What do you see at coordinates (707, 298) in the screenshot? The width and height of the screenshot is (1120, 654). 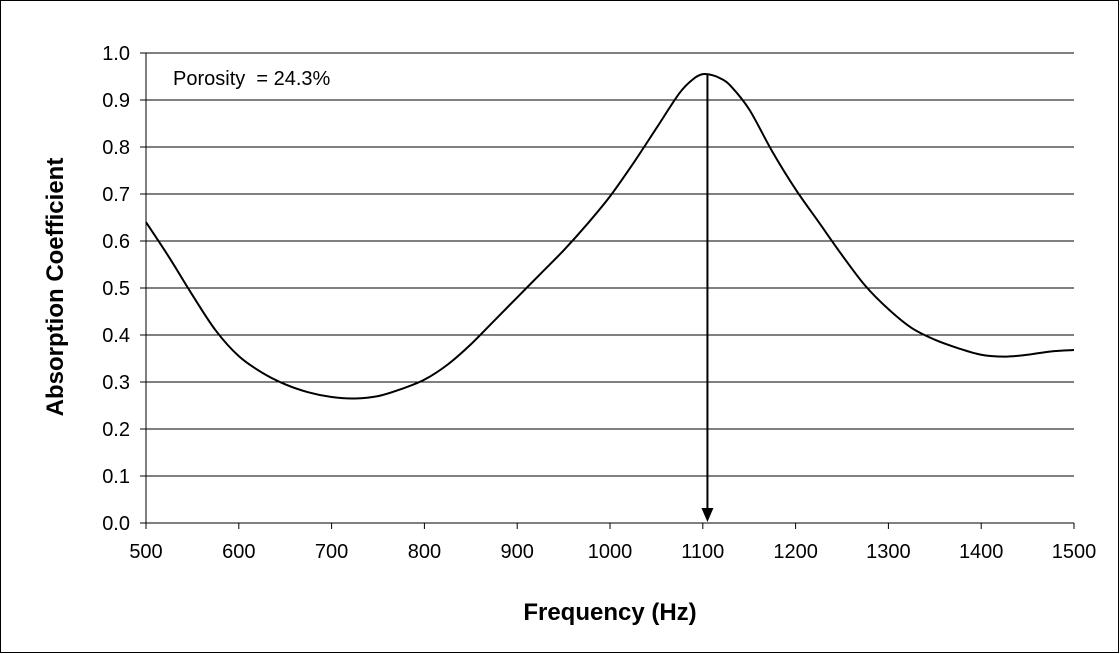 I see `arrow-layer` at bounding box center [707, 298].